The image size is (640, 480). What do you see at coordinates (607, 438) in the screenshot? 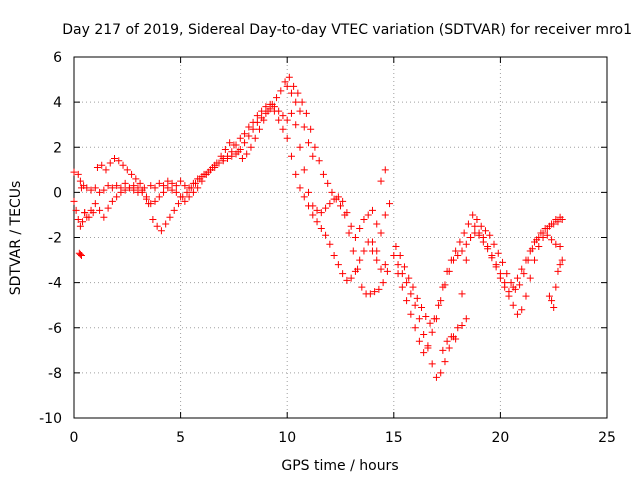
I see `x-tick-label: 25` at bounding box center [607, 438].